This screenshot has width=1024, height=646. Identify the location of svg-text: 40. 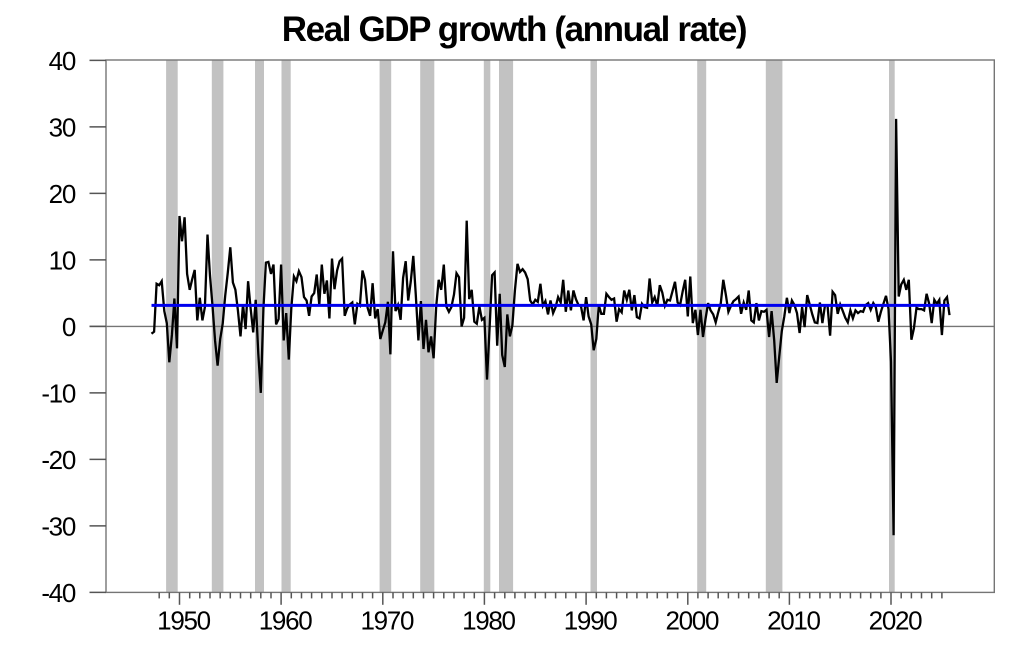
(62, 61).